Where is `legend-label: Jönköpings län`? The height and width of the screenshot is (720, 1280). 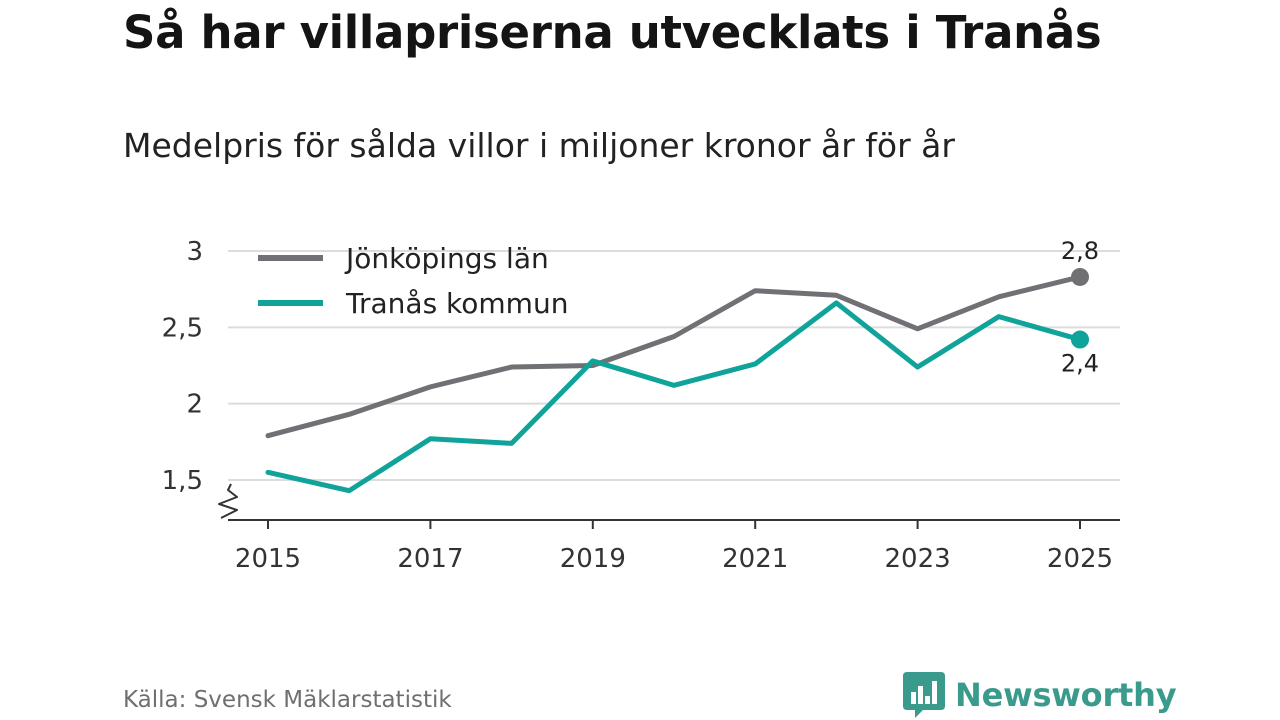 legend-label: Jönköpings län is located at coordinates (446, 258).